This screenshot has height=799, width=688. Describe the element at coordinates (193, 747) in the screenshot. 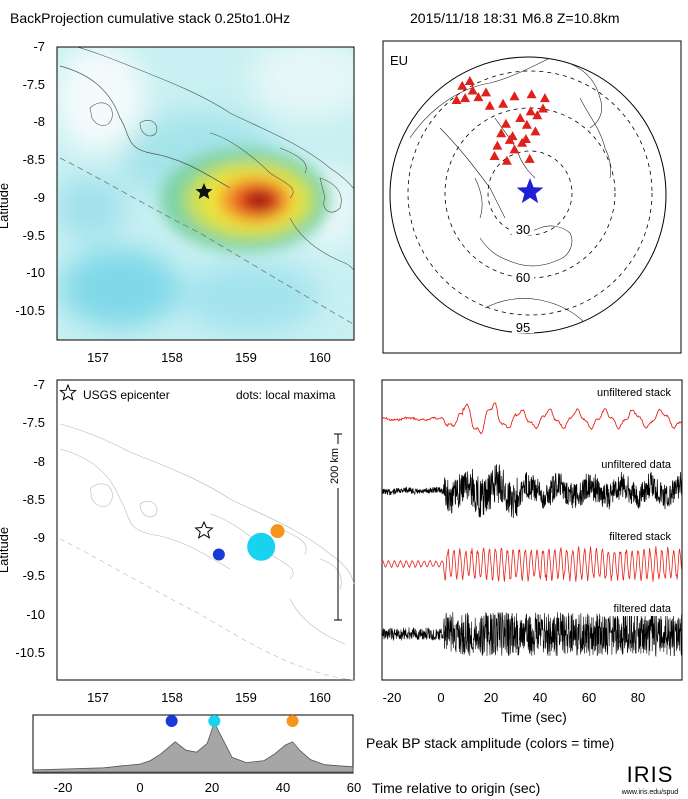

I see `profile-area-shape` at that location.